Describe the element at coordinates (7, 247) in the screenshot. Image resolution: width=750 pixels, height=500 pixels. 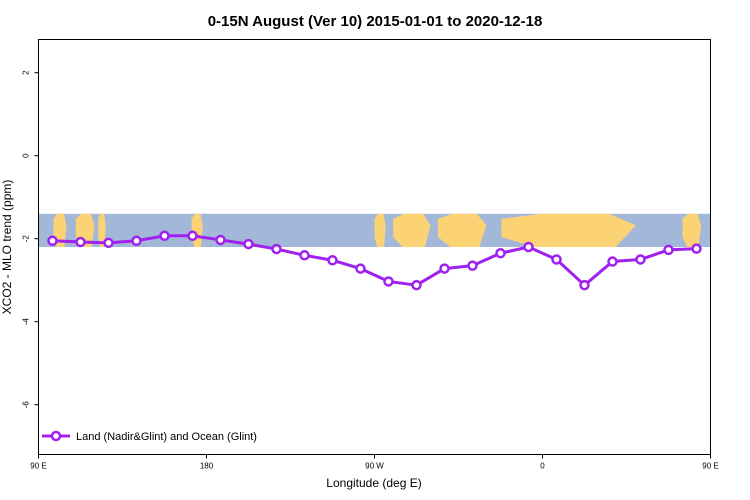
I see `y-axis-label: XCO2 - MLO trend (ppm)` at that location.